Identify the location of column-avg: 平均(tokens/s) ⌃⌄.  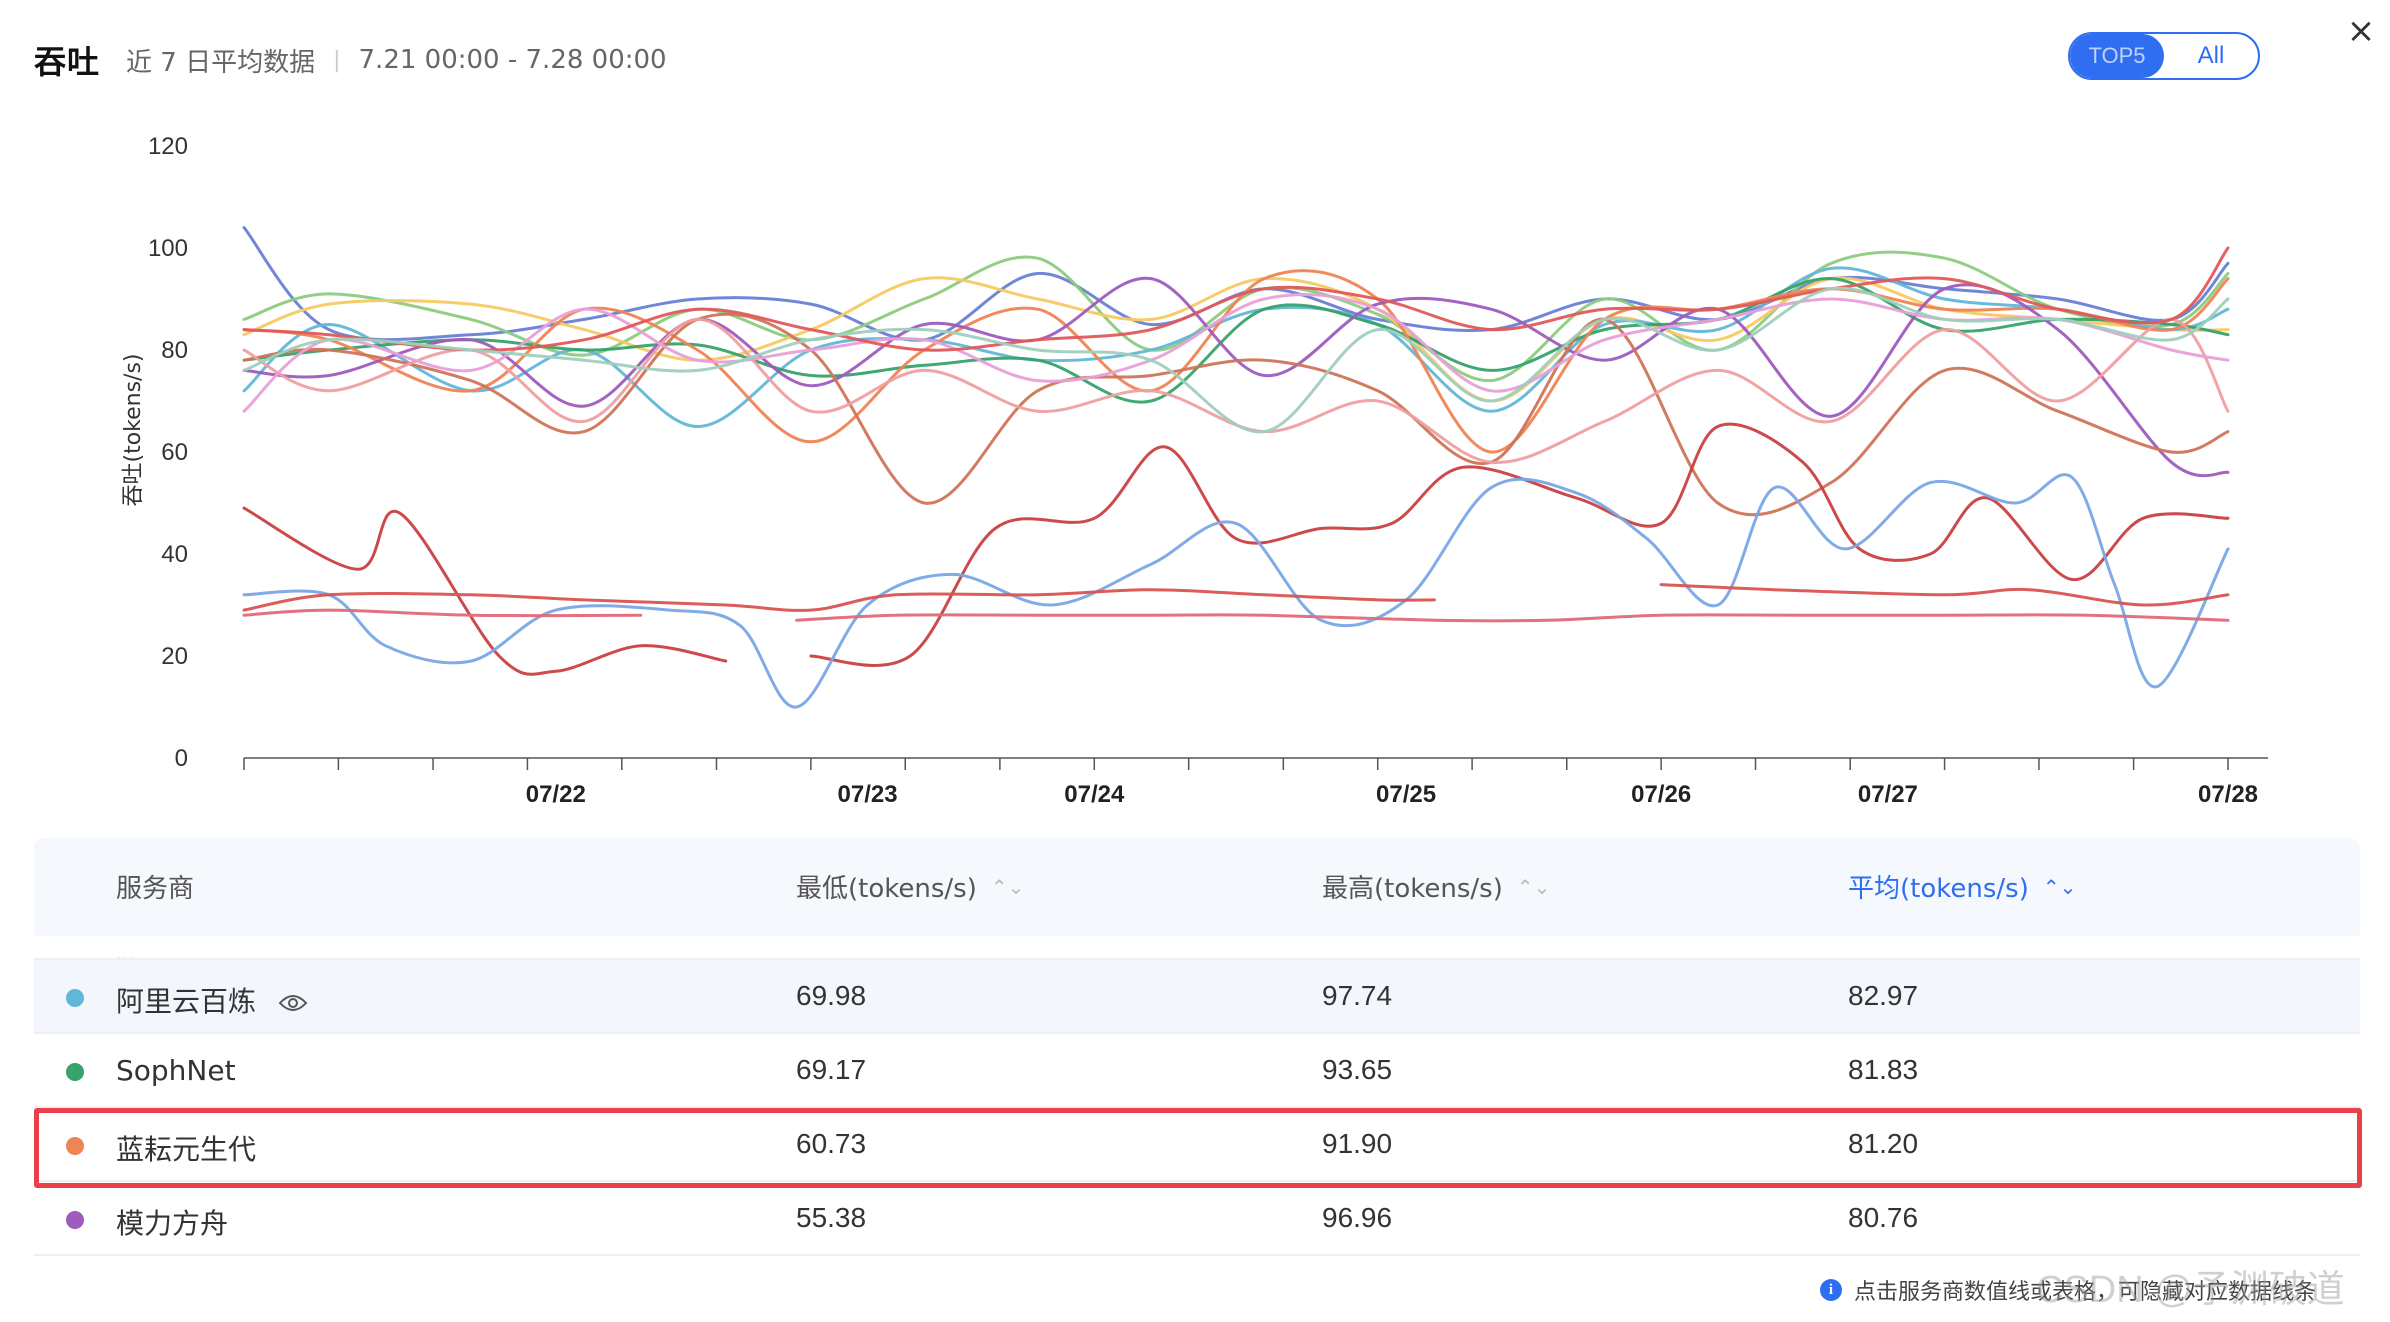
(1962, 886).